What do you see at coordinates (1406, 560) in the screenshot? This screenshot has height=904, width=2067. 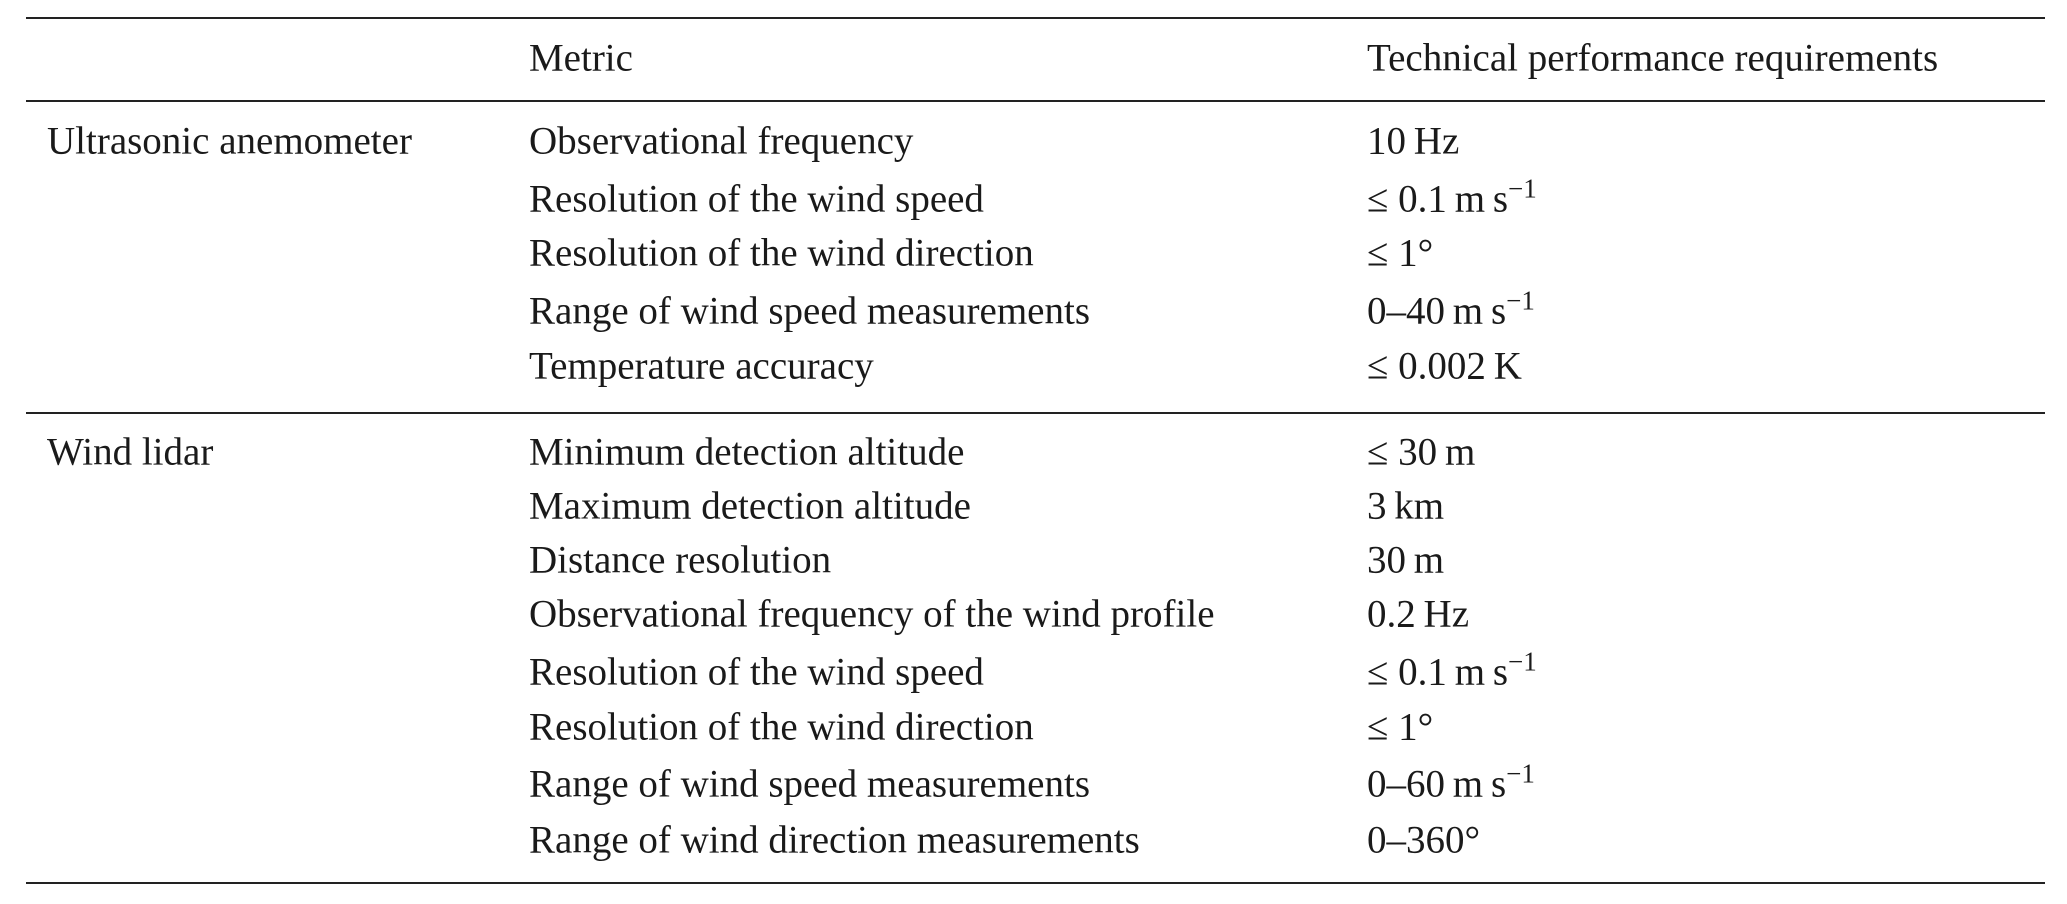 I see `requirement: 30 m` at bounding box center [1406, 560].